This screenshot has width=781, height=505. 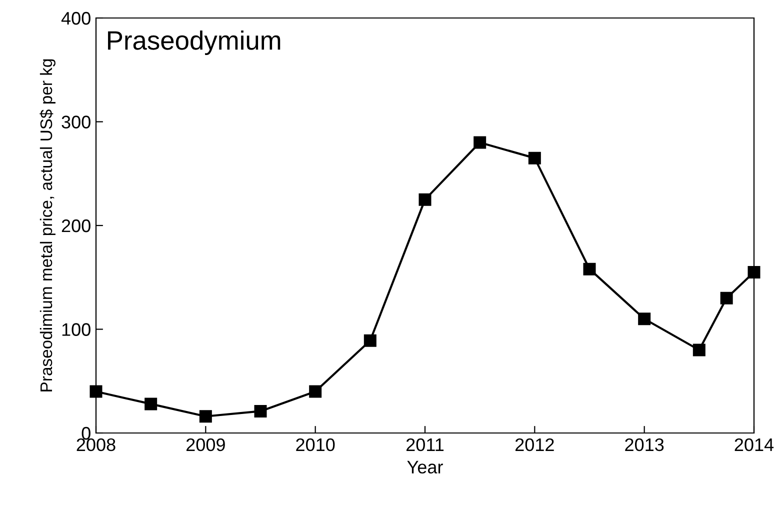 I want to click on x-tick-label: 2012, so click(x=534, y=445).